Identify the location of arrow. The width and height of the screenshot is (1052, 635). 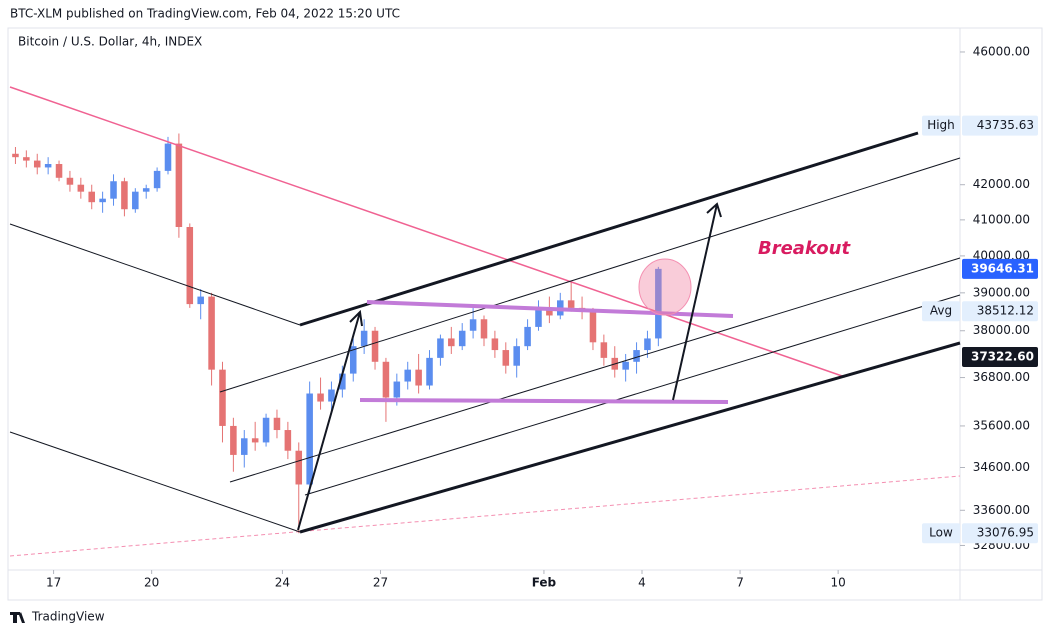
(697, 301).